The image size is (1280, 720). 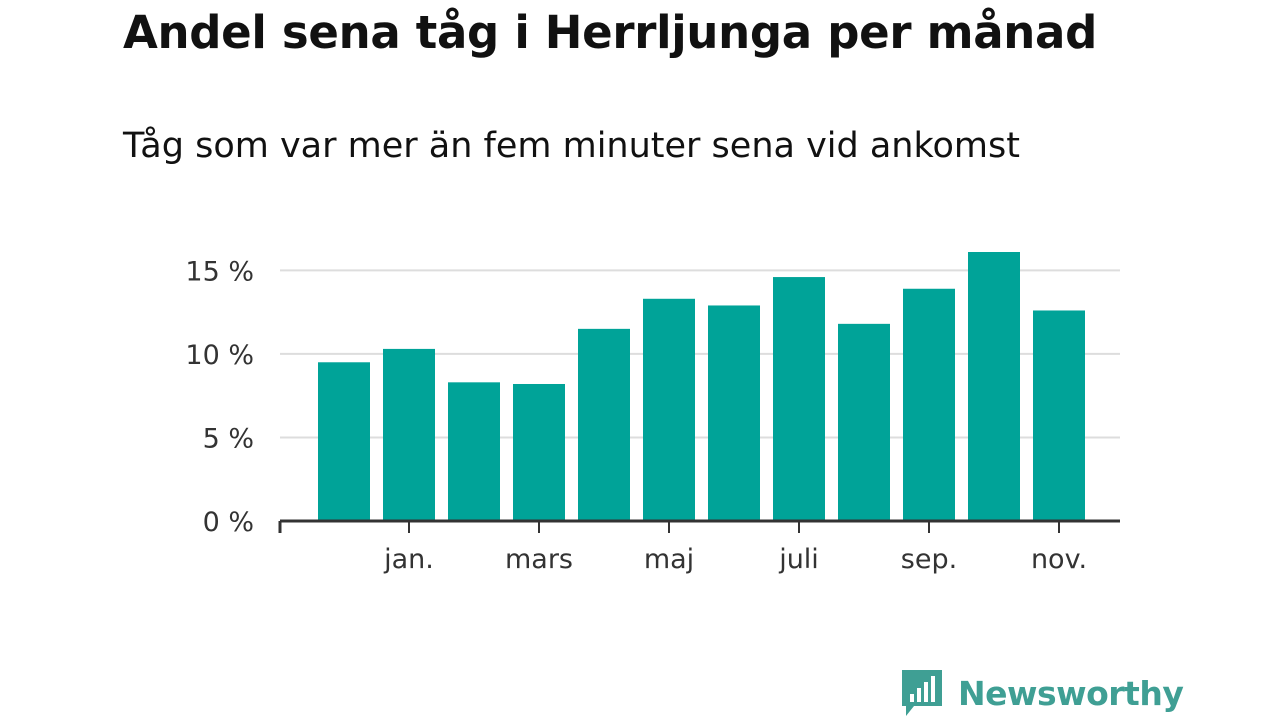 I want to click on x-tick-label: nov., so click(x=1059, y=559).